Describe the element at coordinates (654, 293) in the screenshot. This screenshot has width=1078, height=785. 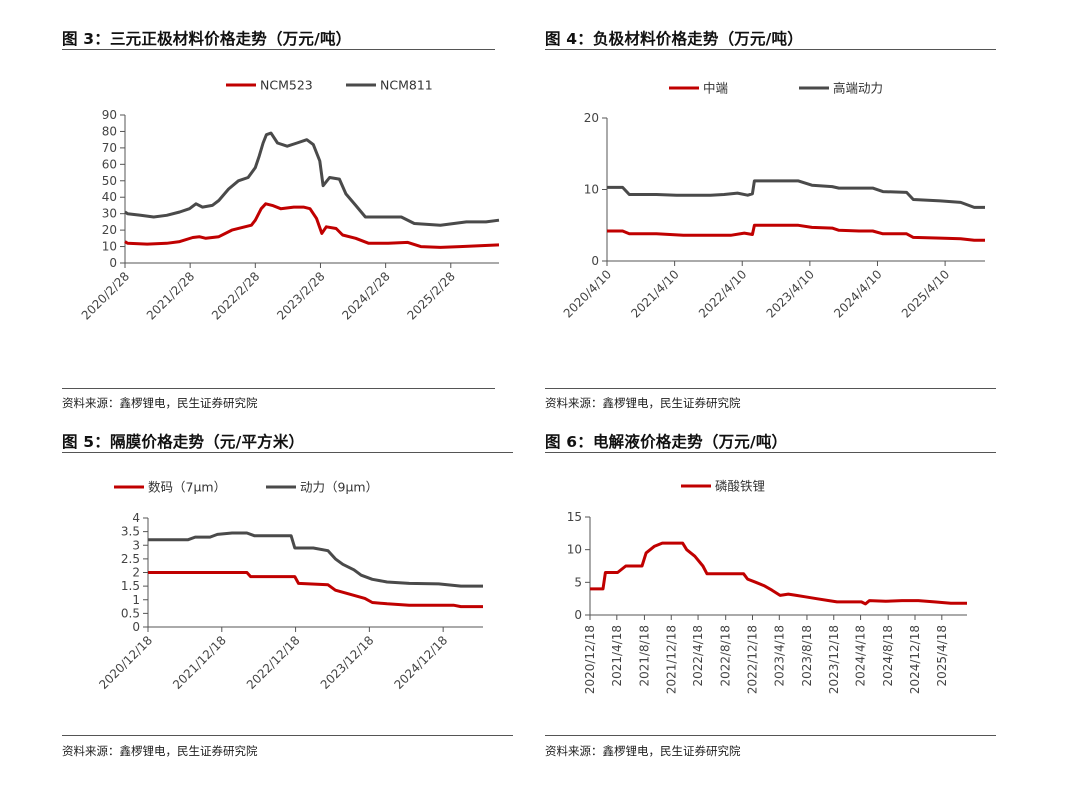
I see `x-tick-label: 2021/4/10` at that location.